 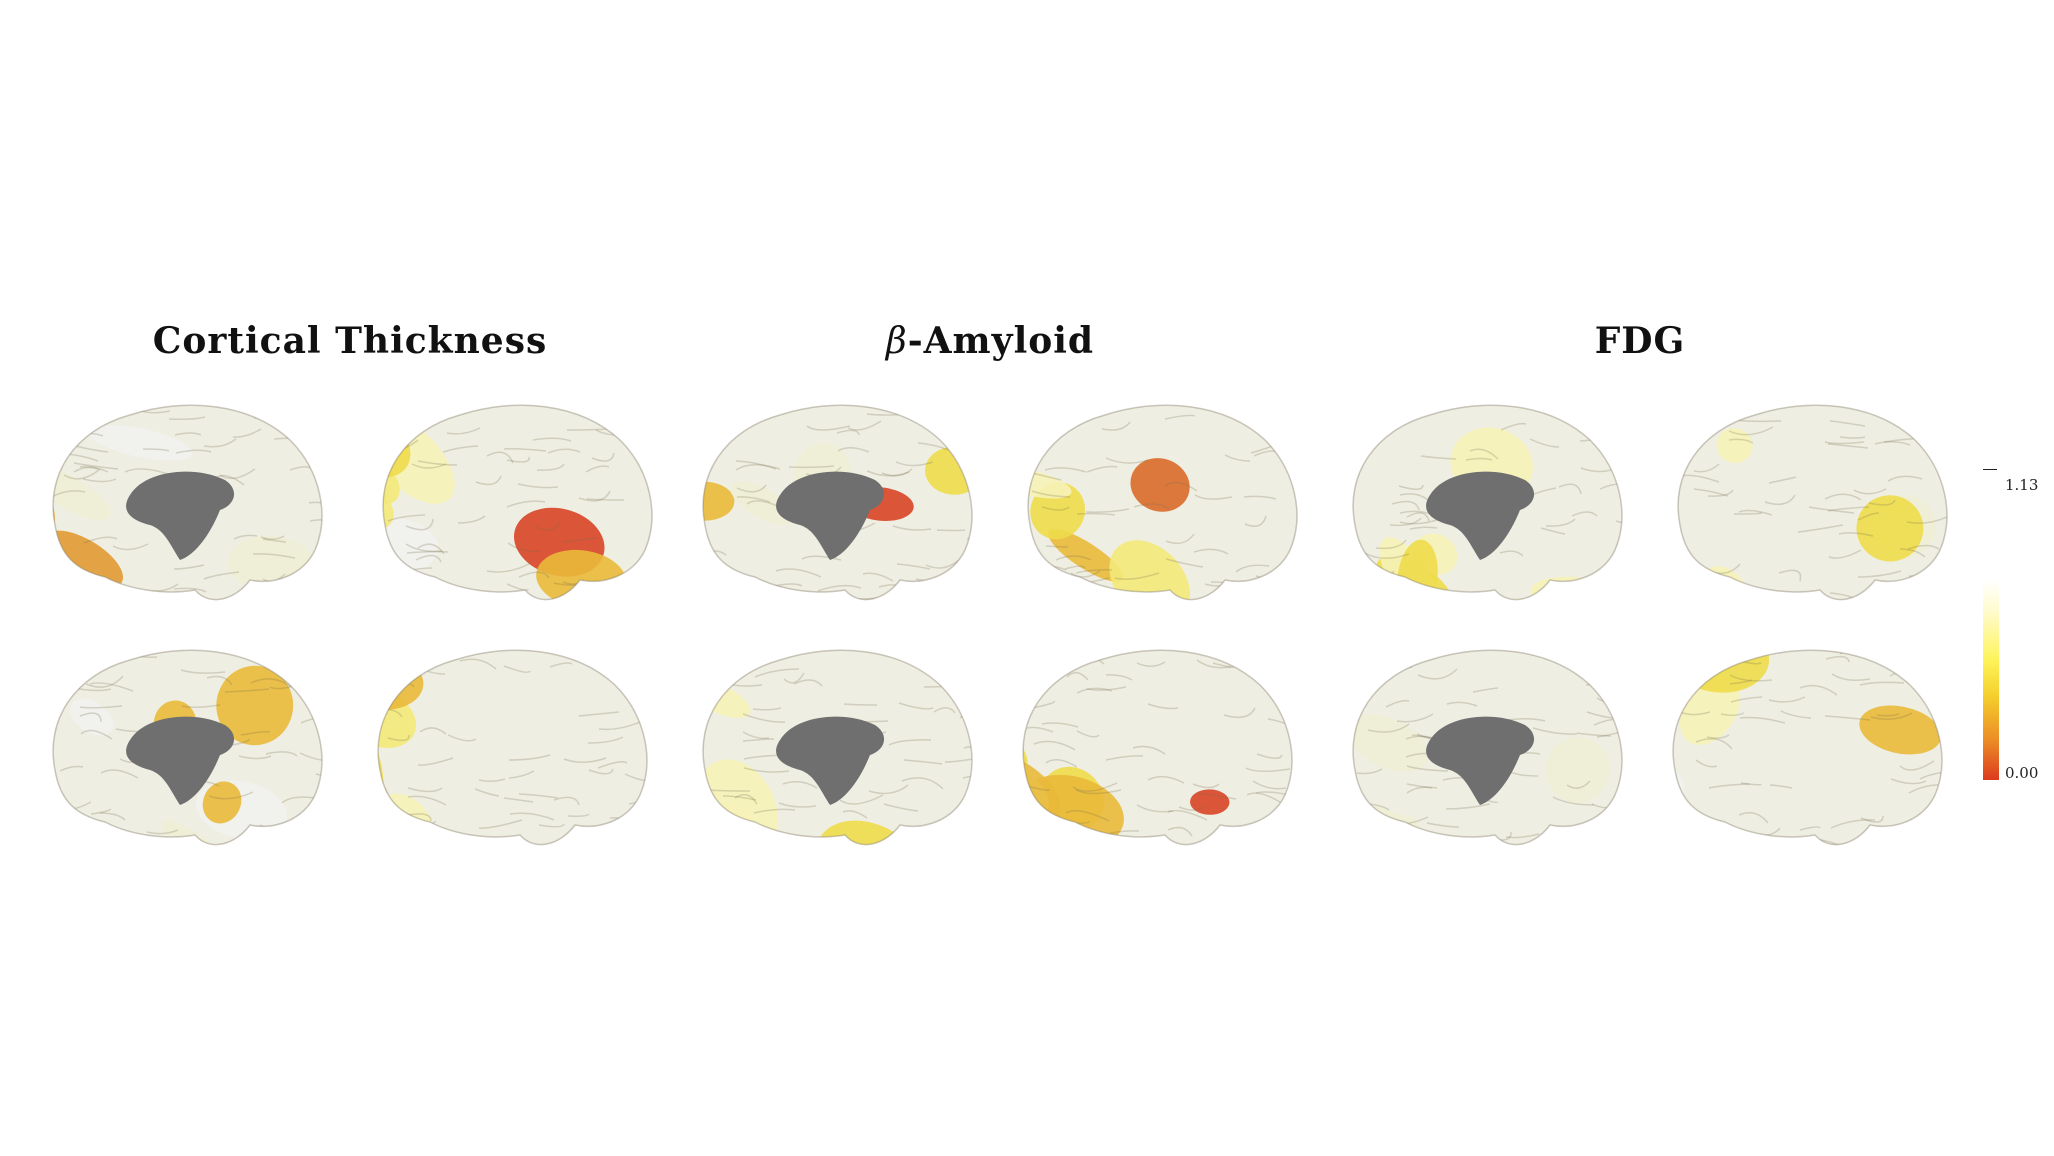 I want to click on cortical-thickness-title-text: Cortical Thickness, so click(x=350, y=341).